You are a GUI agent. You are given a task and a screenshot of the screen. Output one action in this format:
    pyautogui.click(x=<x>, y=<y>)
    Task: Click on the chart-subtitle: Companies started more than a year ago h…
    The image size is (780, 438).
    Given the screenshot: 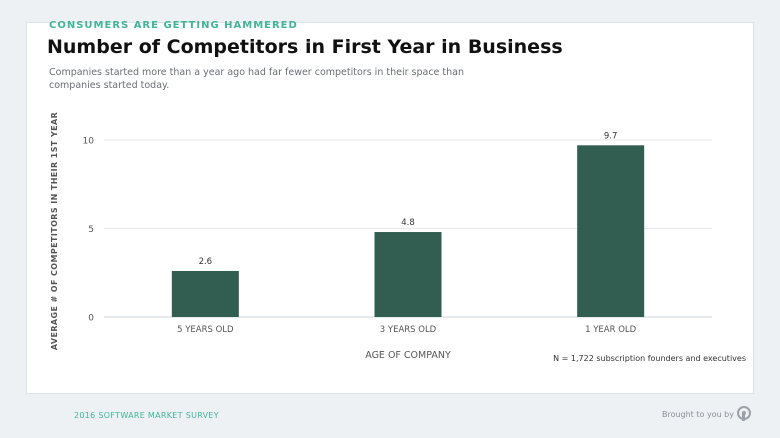 What is the action you would take?
    pyautogui.click(x=256, y=79)
    